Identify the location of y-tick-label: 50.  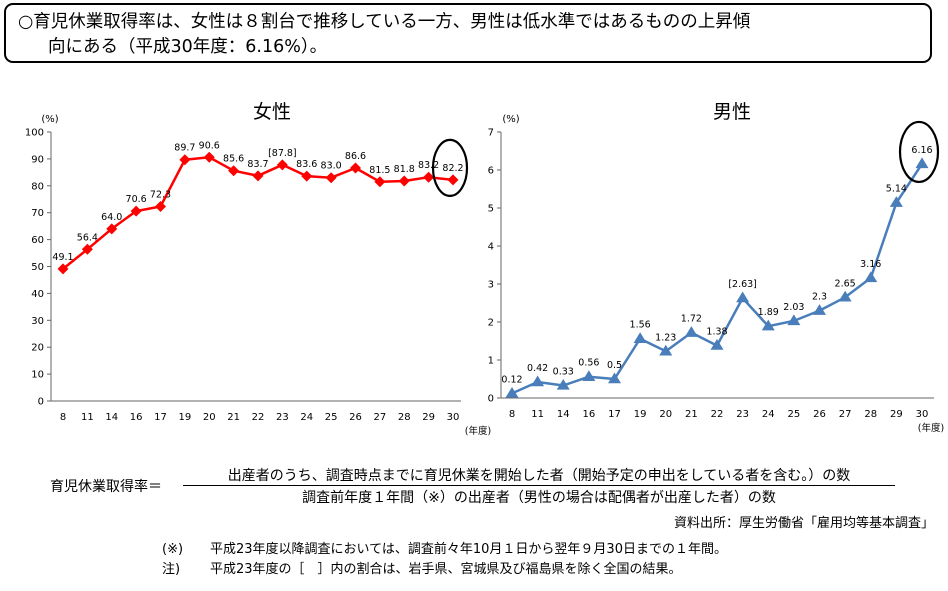
(37, 267).